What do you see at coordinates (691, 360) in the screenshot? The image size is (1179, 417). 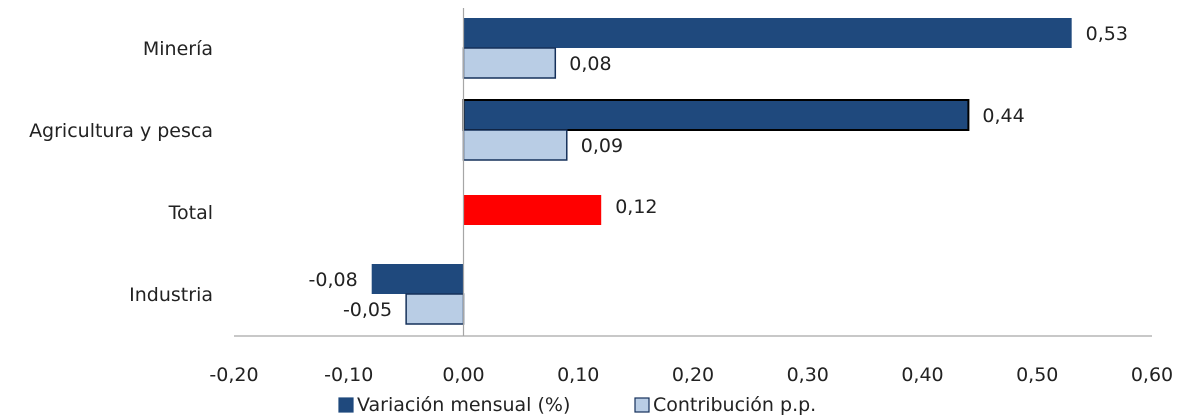 I see `x-axis: -0,20 -0,10 0,00 0,10 0,20 0,30 0,40 0,50 0,60` at bounding box center [691, 360].